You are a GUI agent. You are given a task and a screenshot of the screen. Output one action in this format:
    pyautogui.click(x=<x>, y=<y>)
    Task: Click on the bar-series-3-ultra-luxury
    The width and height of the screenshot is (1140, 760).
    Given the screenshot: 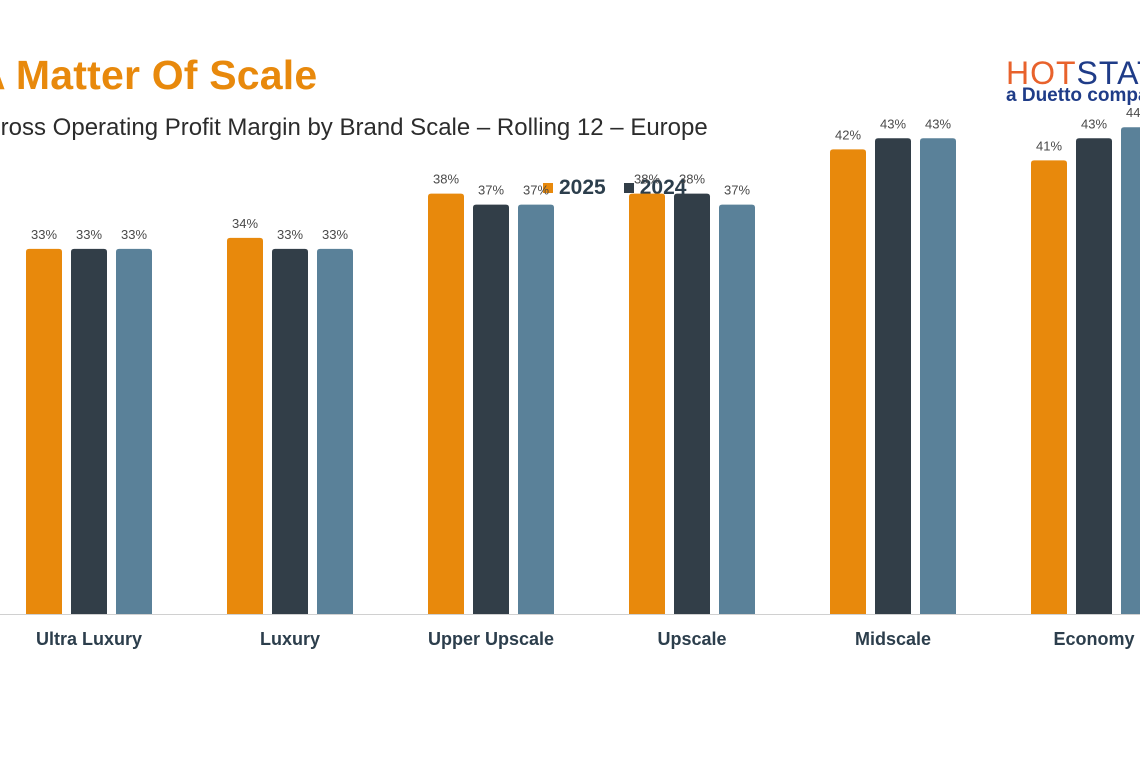 What is the action you would take?
    pyautogui.click(x=134, y=431)
    